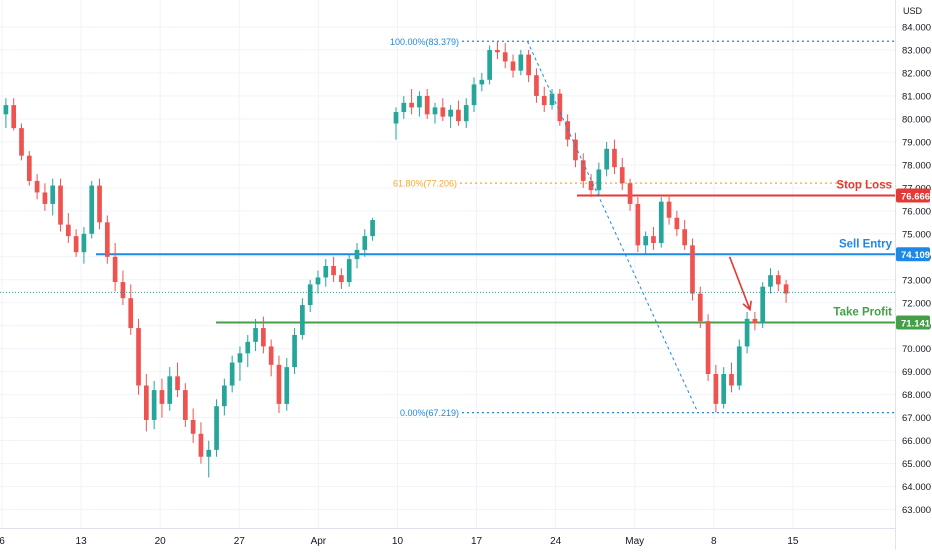 This screenshot has width=932, height=555. Describe the element at coordinates (793, 541) in the screenshot. I see `x-tick-label: 15` at that location.